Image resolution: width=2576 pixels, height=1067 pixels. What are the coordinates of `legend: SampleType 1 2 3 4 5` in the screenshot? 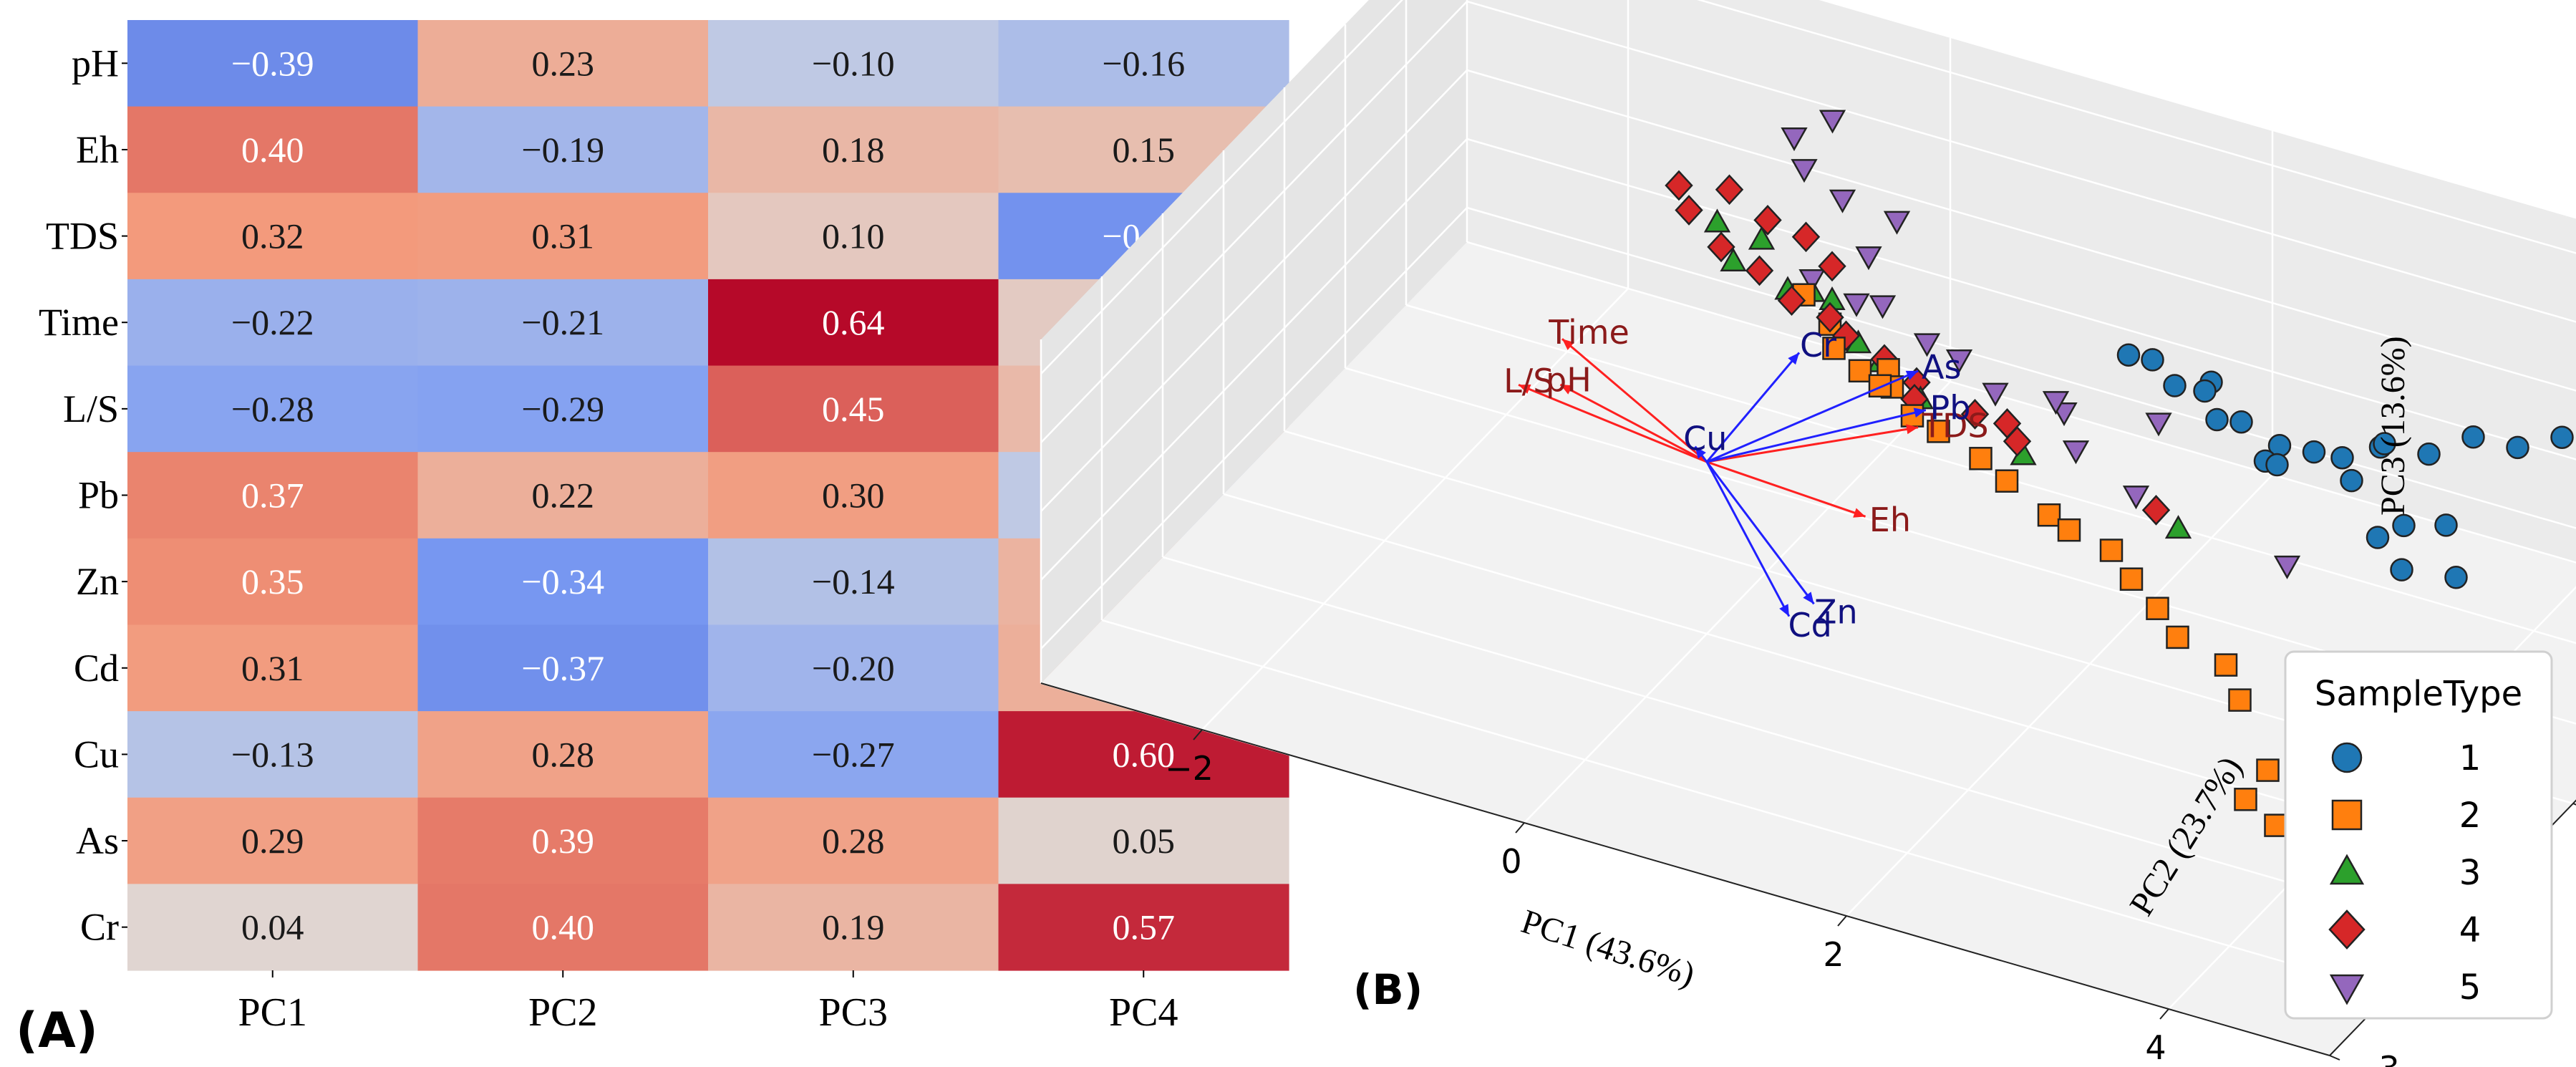 It's located at (2418, 835).